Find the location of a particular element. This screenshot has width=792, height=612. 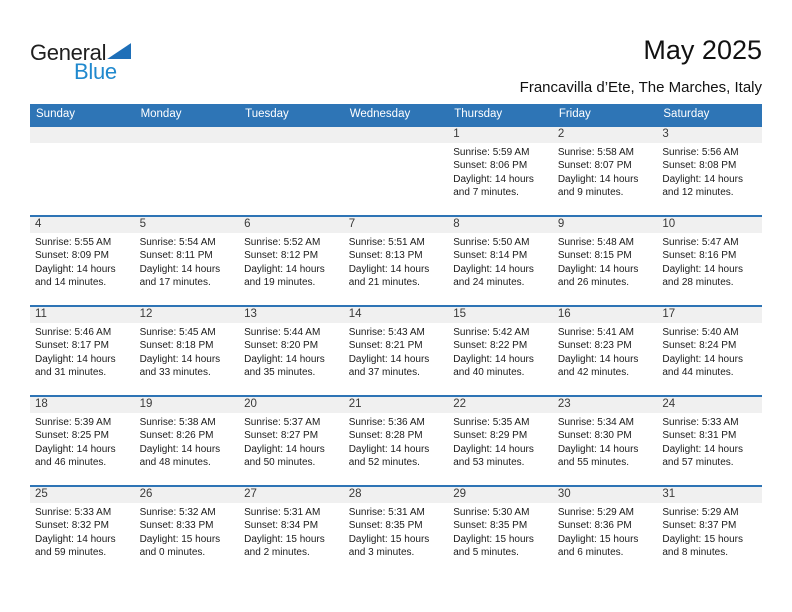

empty-day-cell is located at coordinates (291, 170).